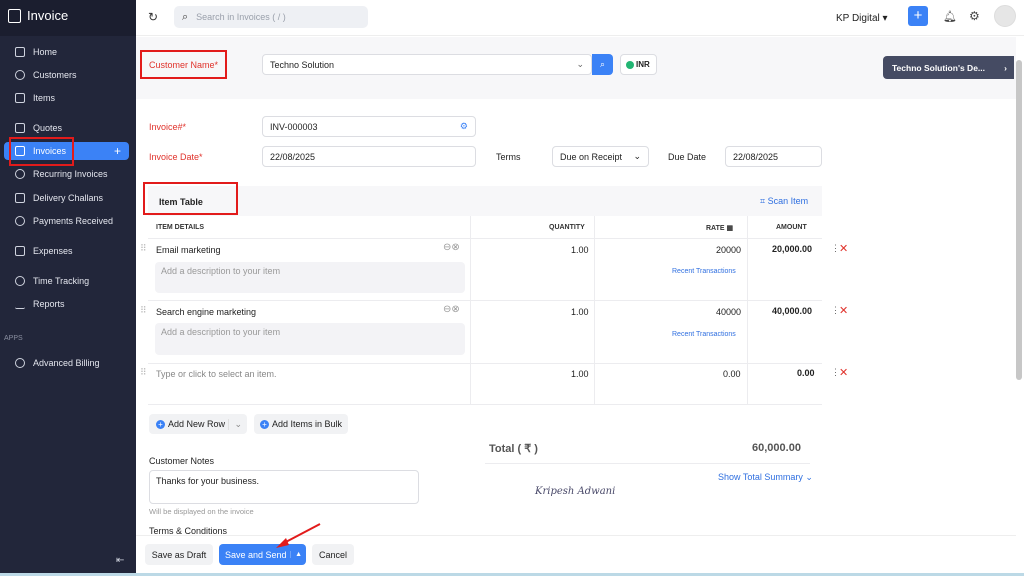 This screenshot has width=1024, height=576. I want to click on sidebar-item-home: Home, so click(66, 52).